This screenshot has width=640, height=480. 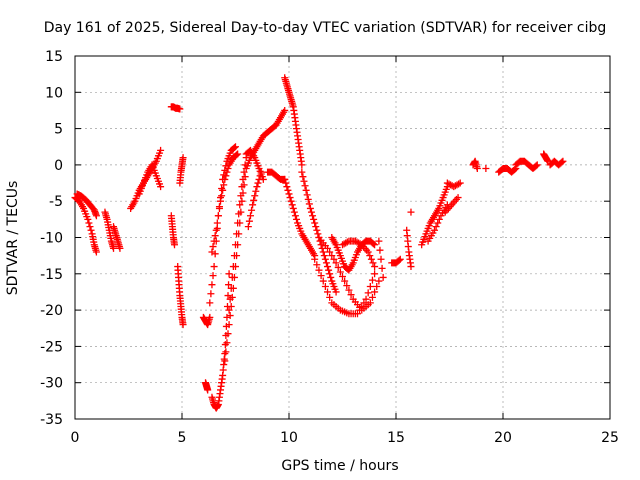 I want to click on series-arc-am, so click(x=556, y=163).